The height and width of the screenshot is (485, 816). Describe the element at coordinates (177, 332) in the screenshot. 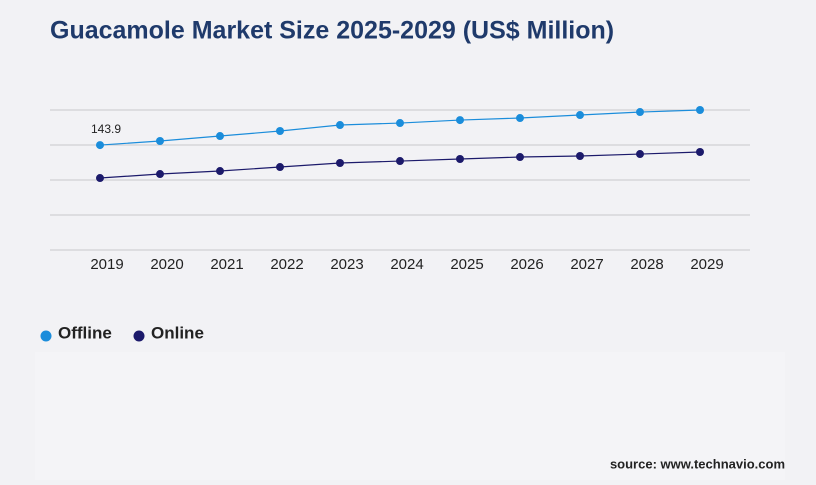

I see `legend-label: Online` at that location.